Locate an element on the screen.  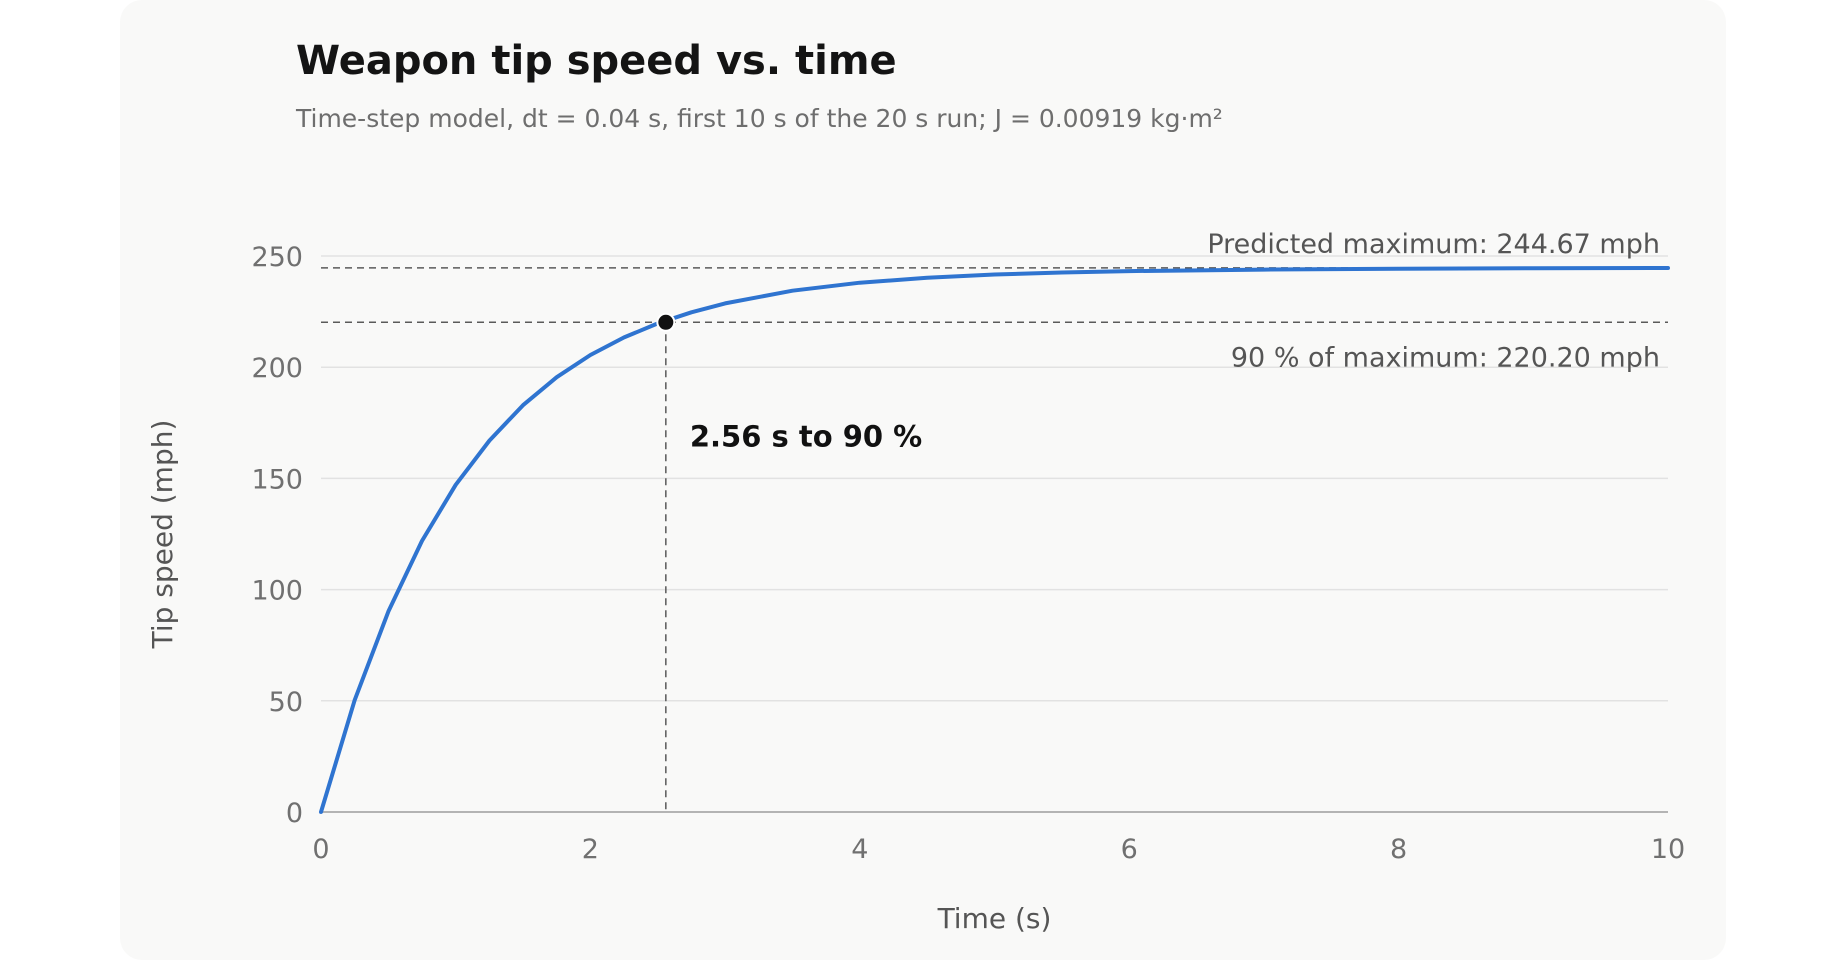
x-tick-label: 4 is located at coordinates (859, 849).